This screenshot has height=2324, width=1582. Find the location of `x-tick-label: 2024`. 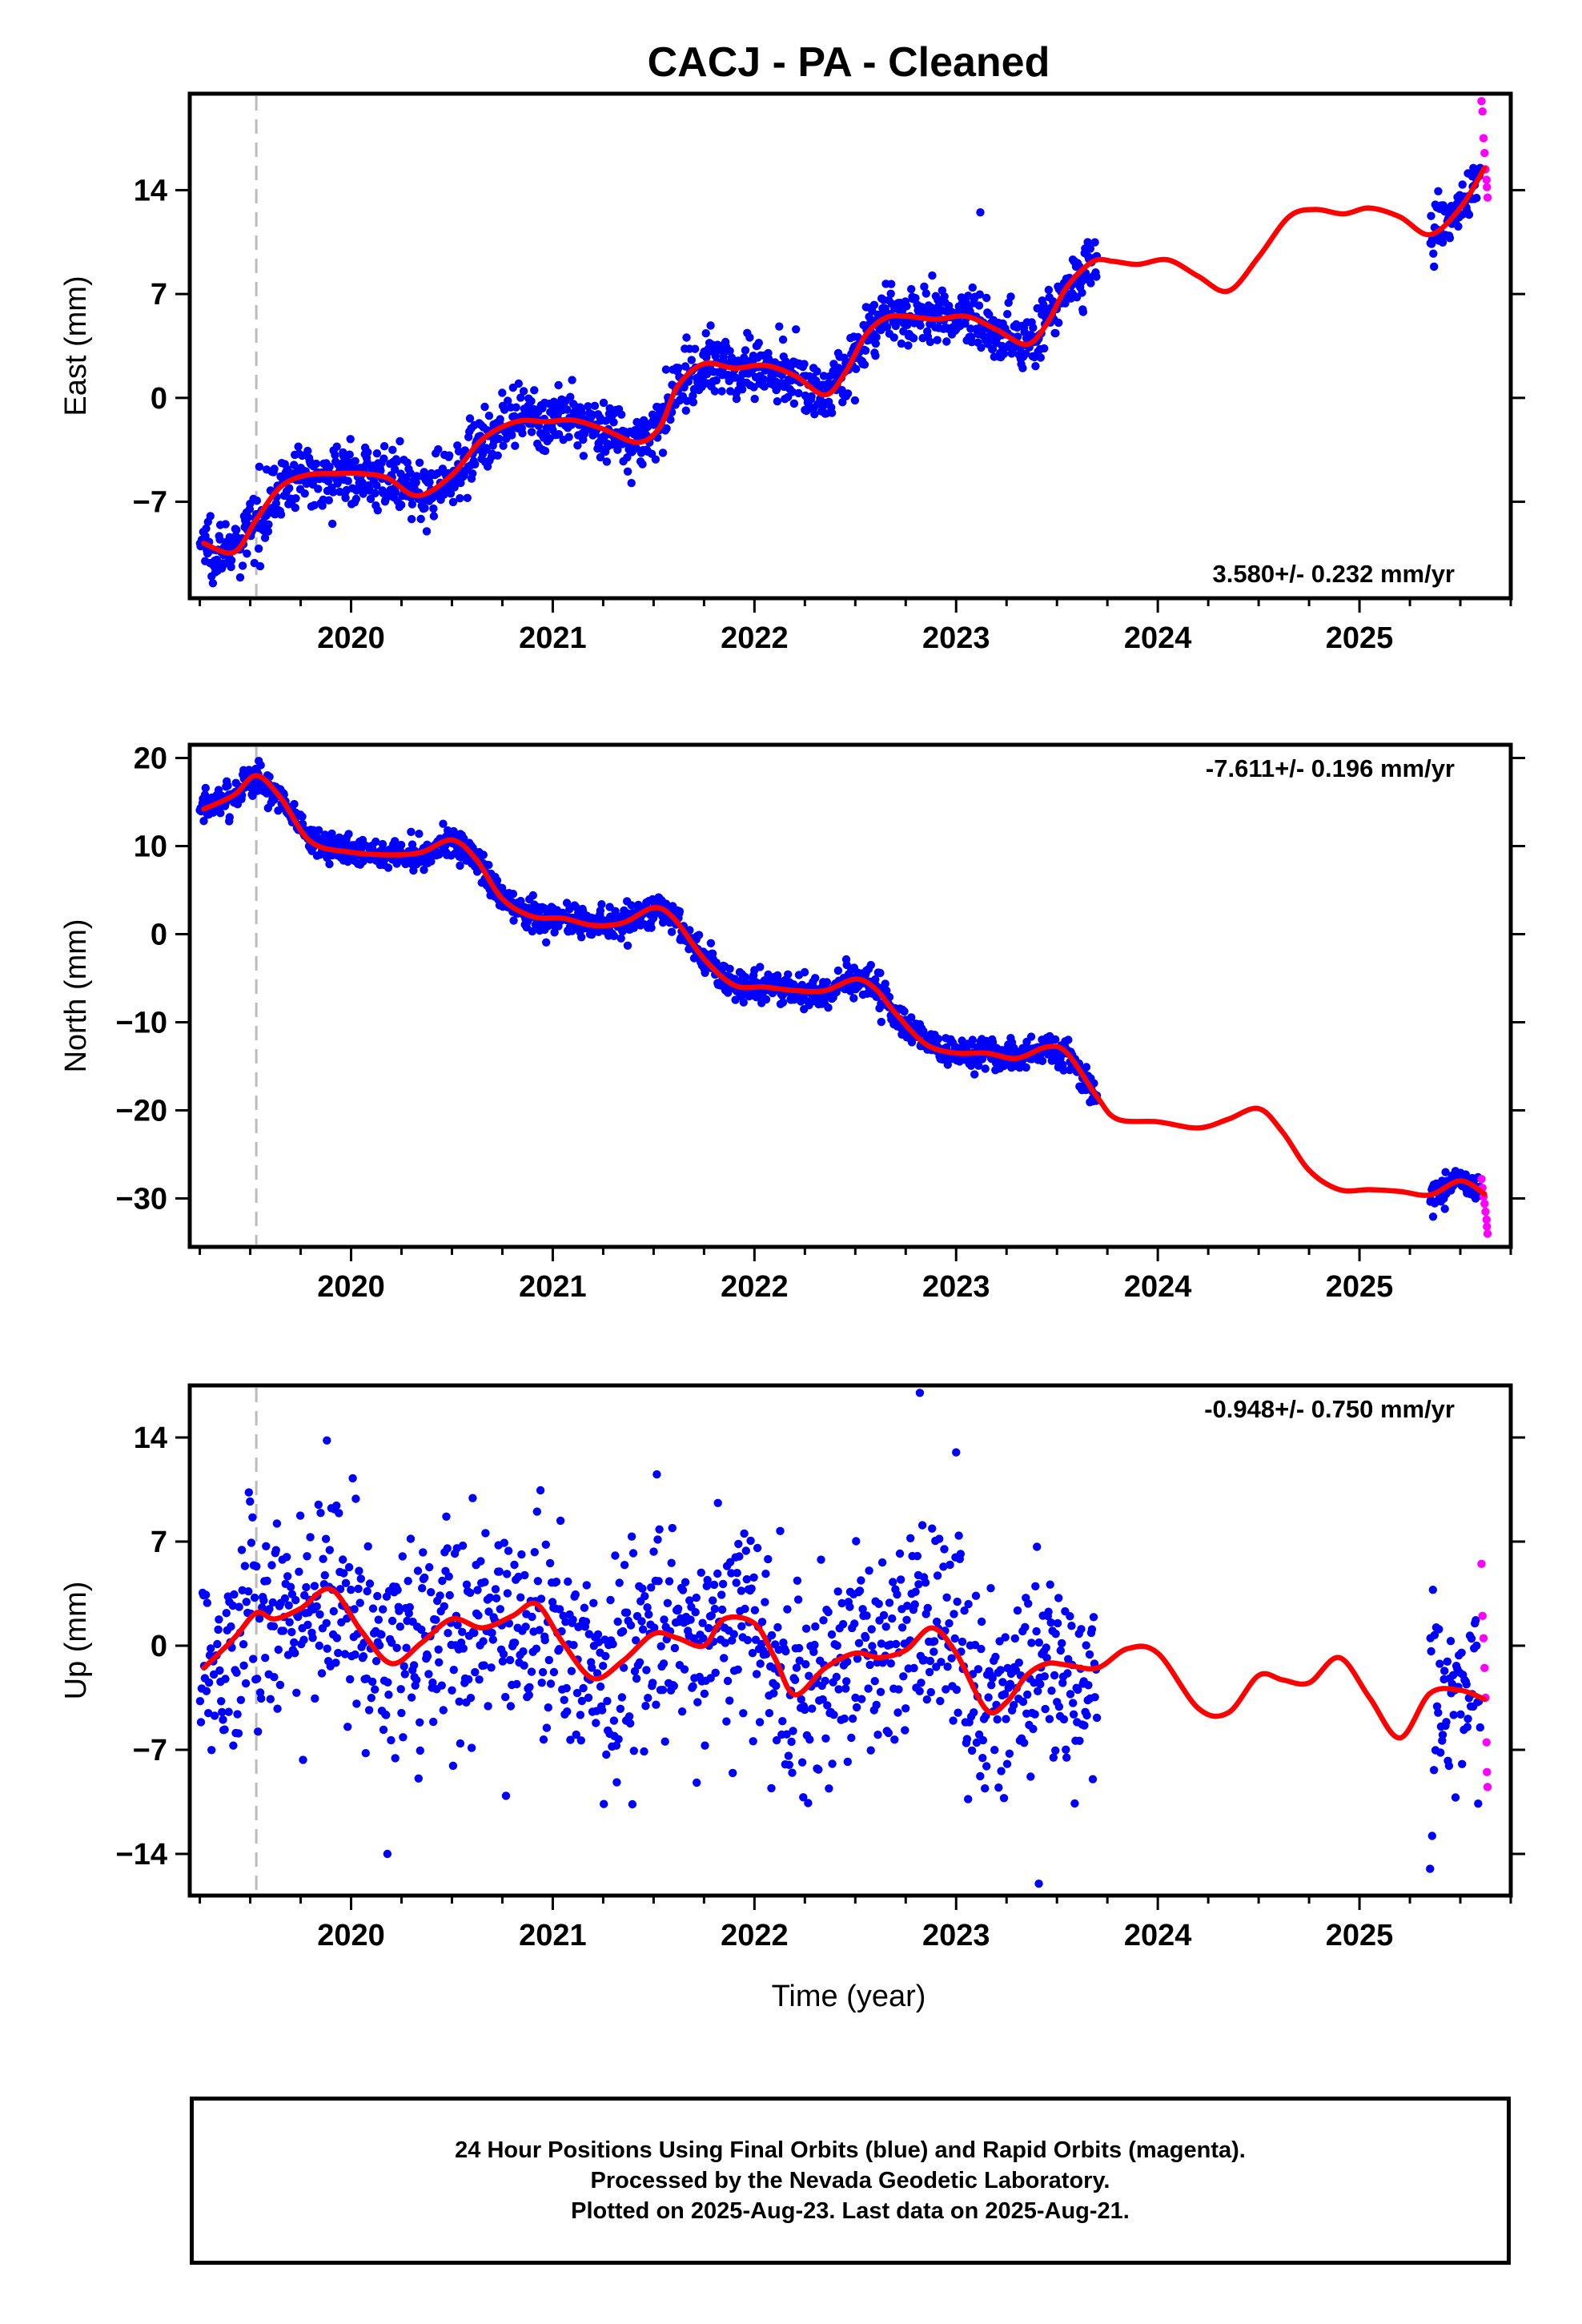

x-tick-label: 2024 is located at coordinates (1158, 1936).